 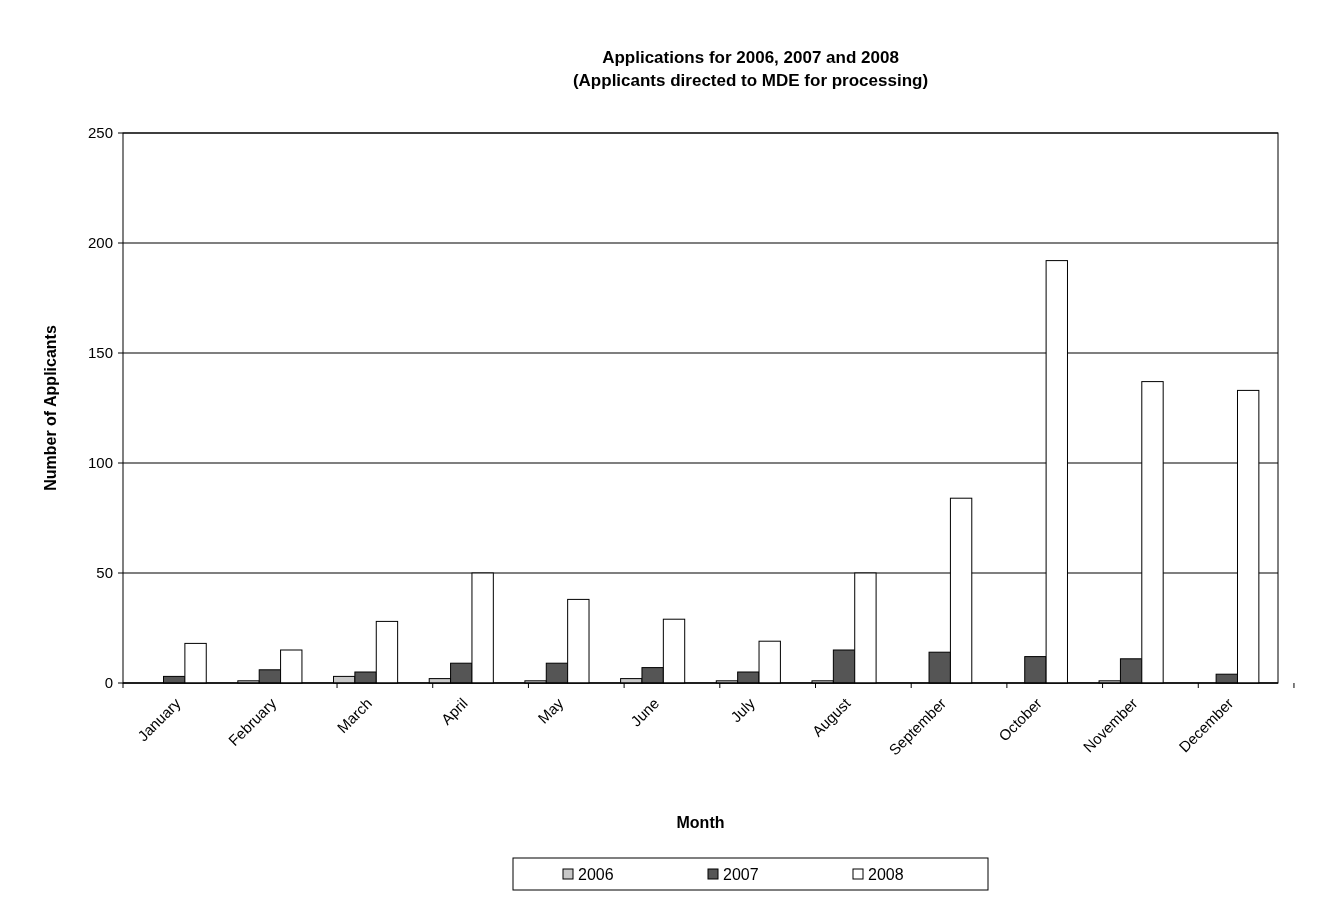 I want to click on y-tick-label: 100, so click(x=100, y=463).